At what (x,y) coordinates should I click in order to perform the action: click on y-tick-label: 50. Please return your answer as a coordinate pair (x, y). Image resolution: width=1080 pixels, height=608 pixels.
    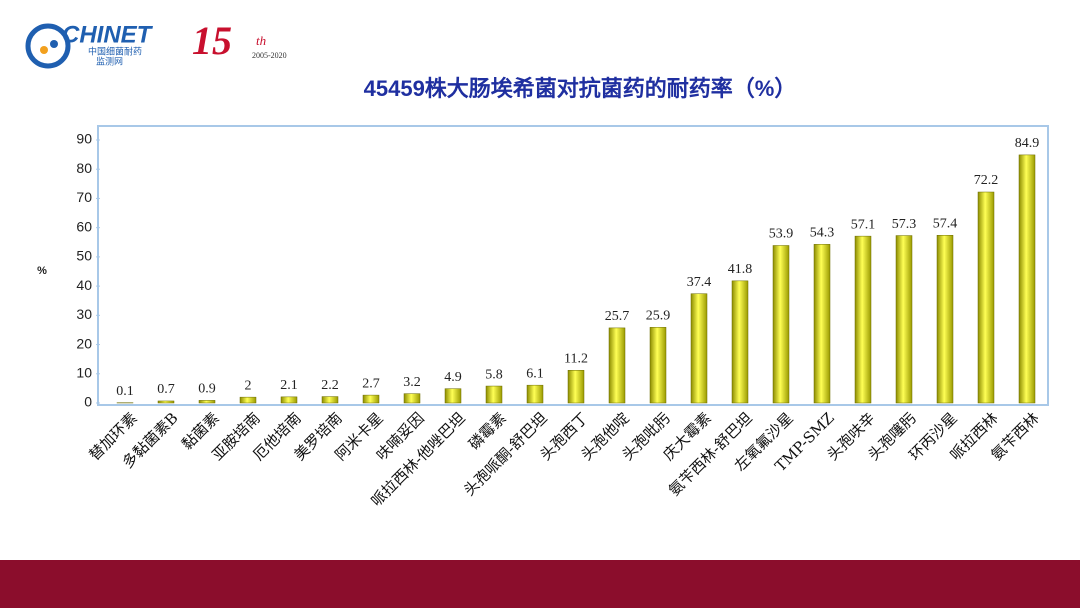
    Looking at the image, I should click on (84, 256).